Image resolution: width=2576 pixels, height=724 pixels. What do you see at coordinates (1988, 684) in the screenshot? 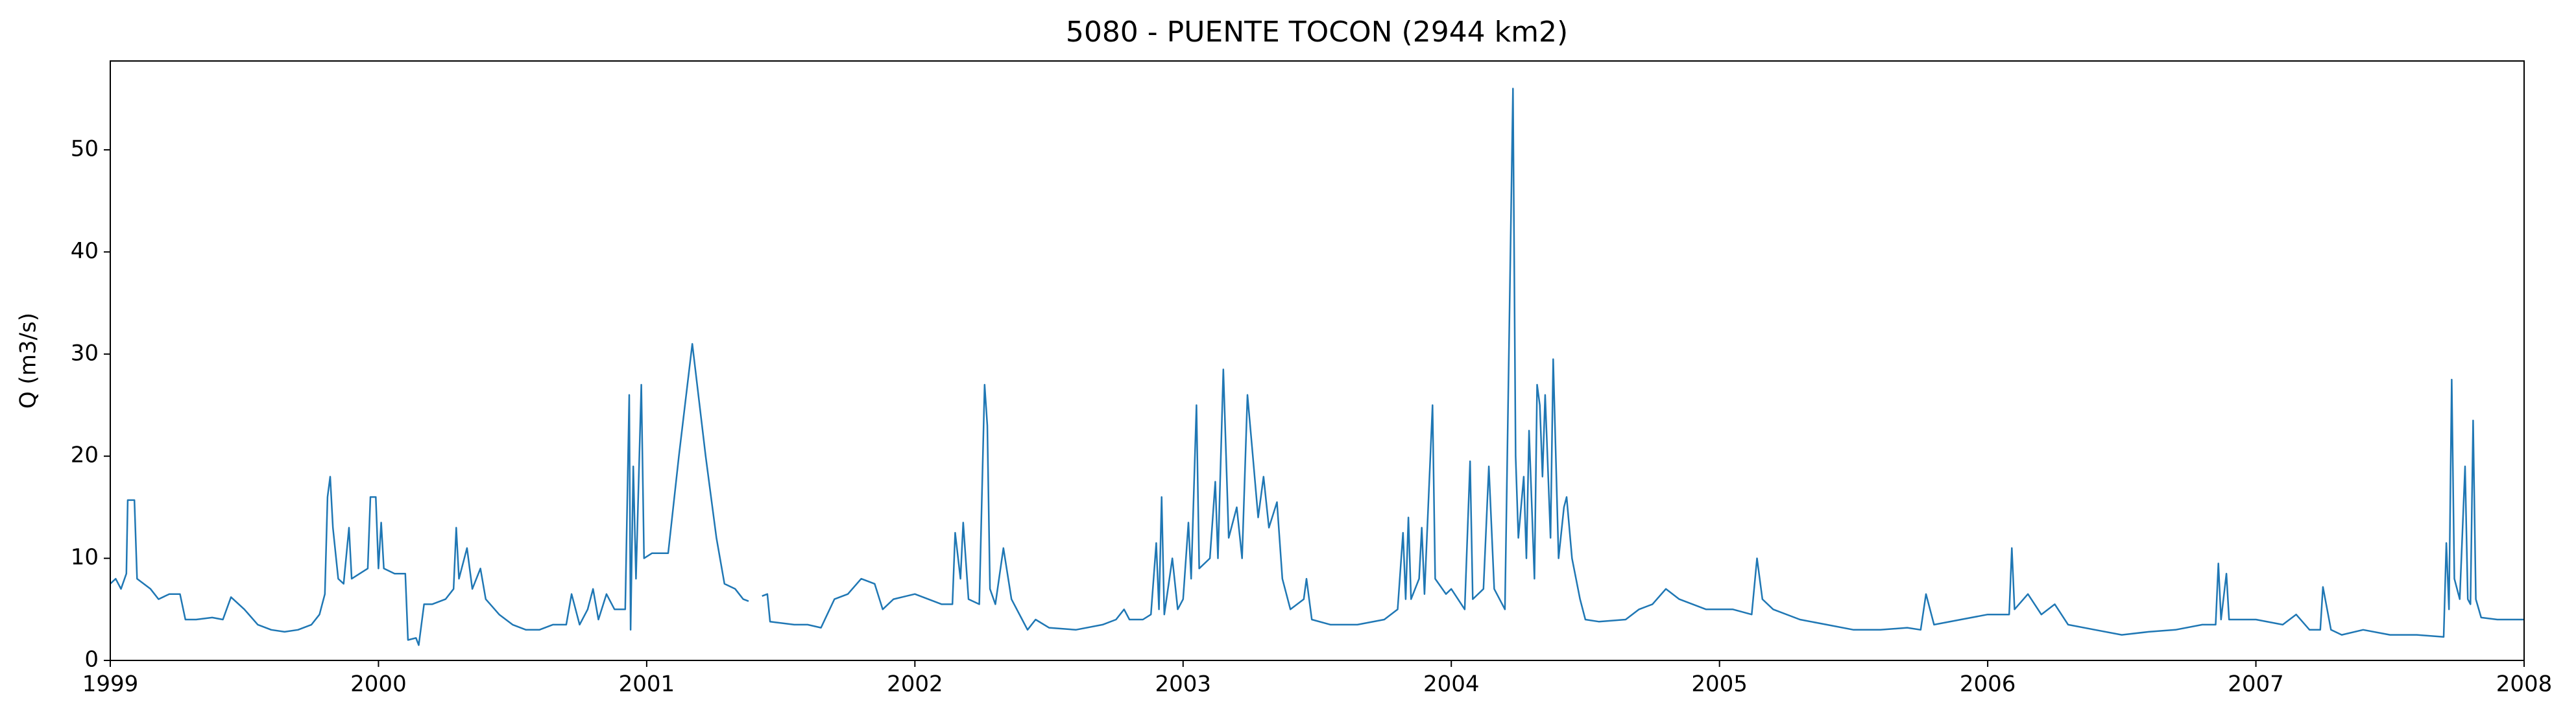
I see `x-tick-label: 2006` at bounding box center [1988, 684].